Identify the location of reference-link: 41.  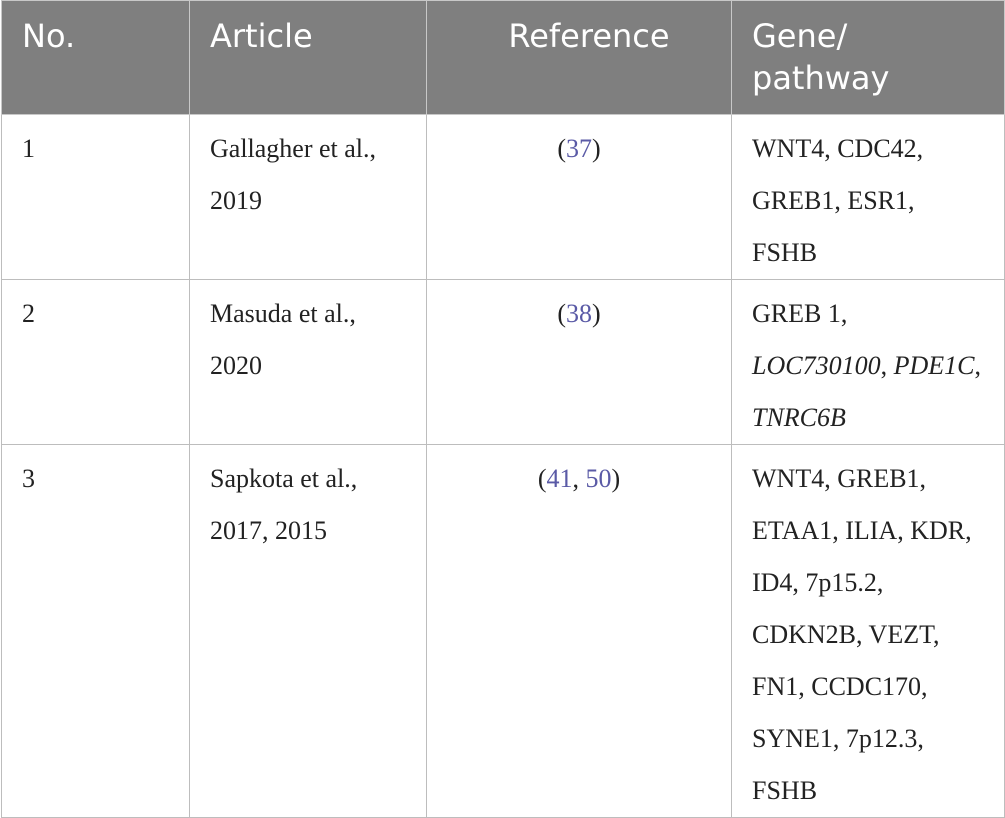
(559, 478).